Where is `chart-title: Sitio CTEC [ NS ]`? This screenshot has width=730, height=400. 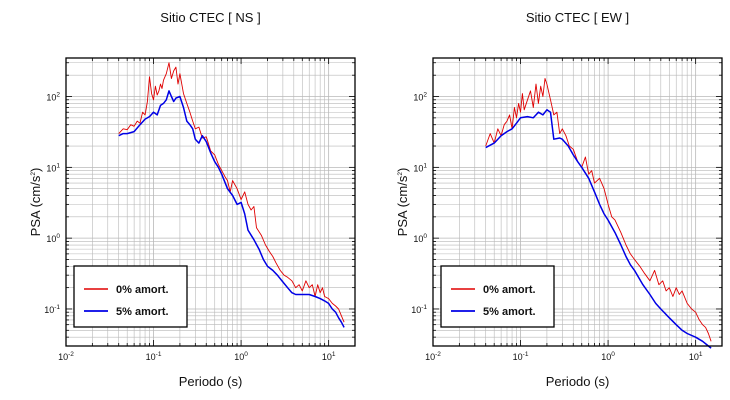
chart-title: Sitio CTEC [ NS ] is located at coordinates (210, 17).